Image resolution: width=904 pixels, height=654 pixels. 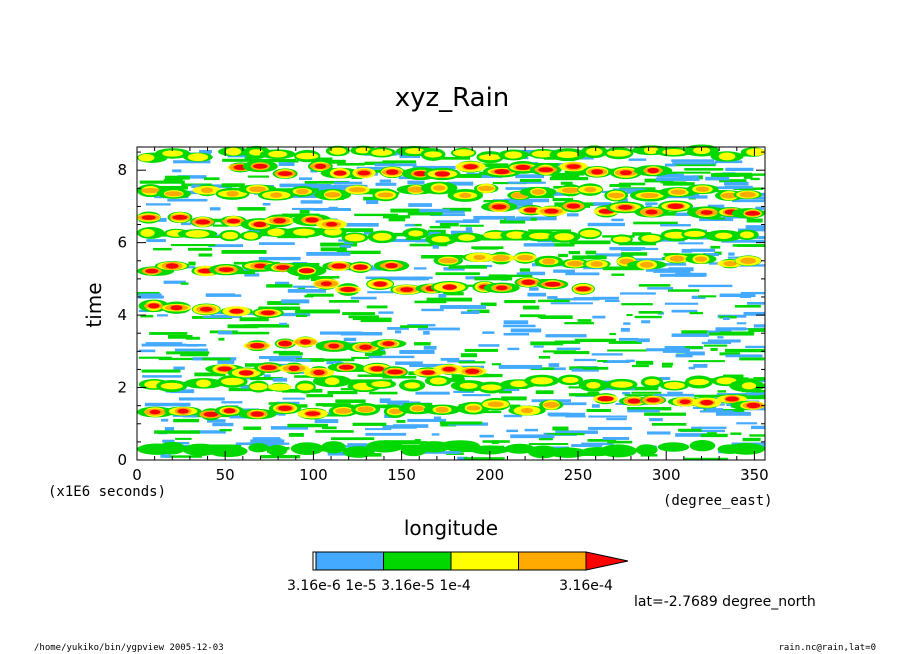 I want to click on y-tick-label: 6, so click(x=122, y=243).